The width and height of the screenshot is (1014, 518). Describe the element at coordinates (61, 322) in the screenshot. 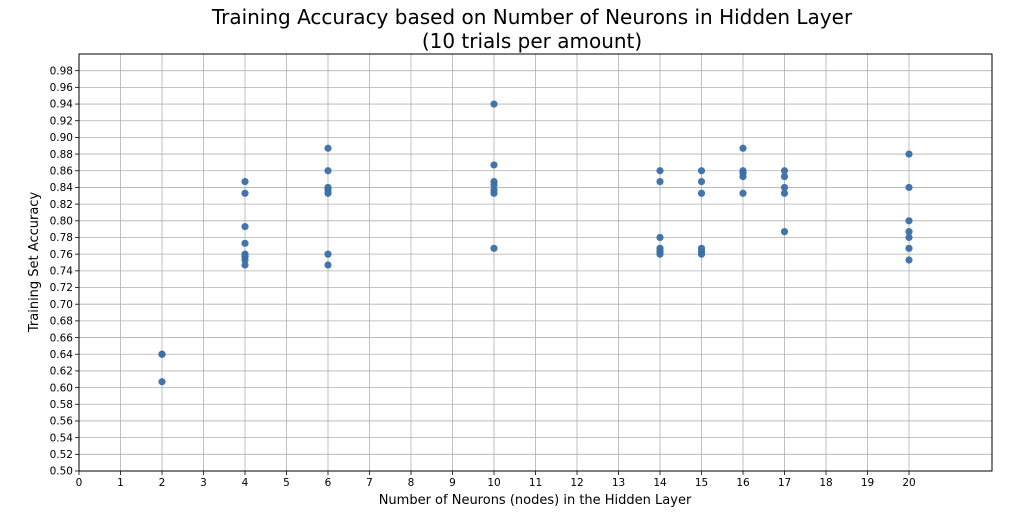

I see `y-tick-label: 0.68` at that location.